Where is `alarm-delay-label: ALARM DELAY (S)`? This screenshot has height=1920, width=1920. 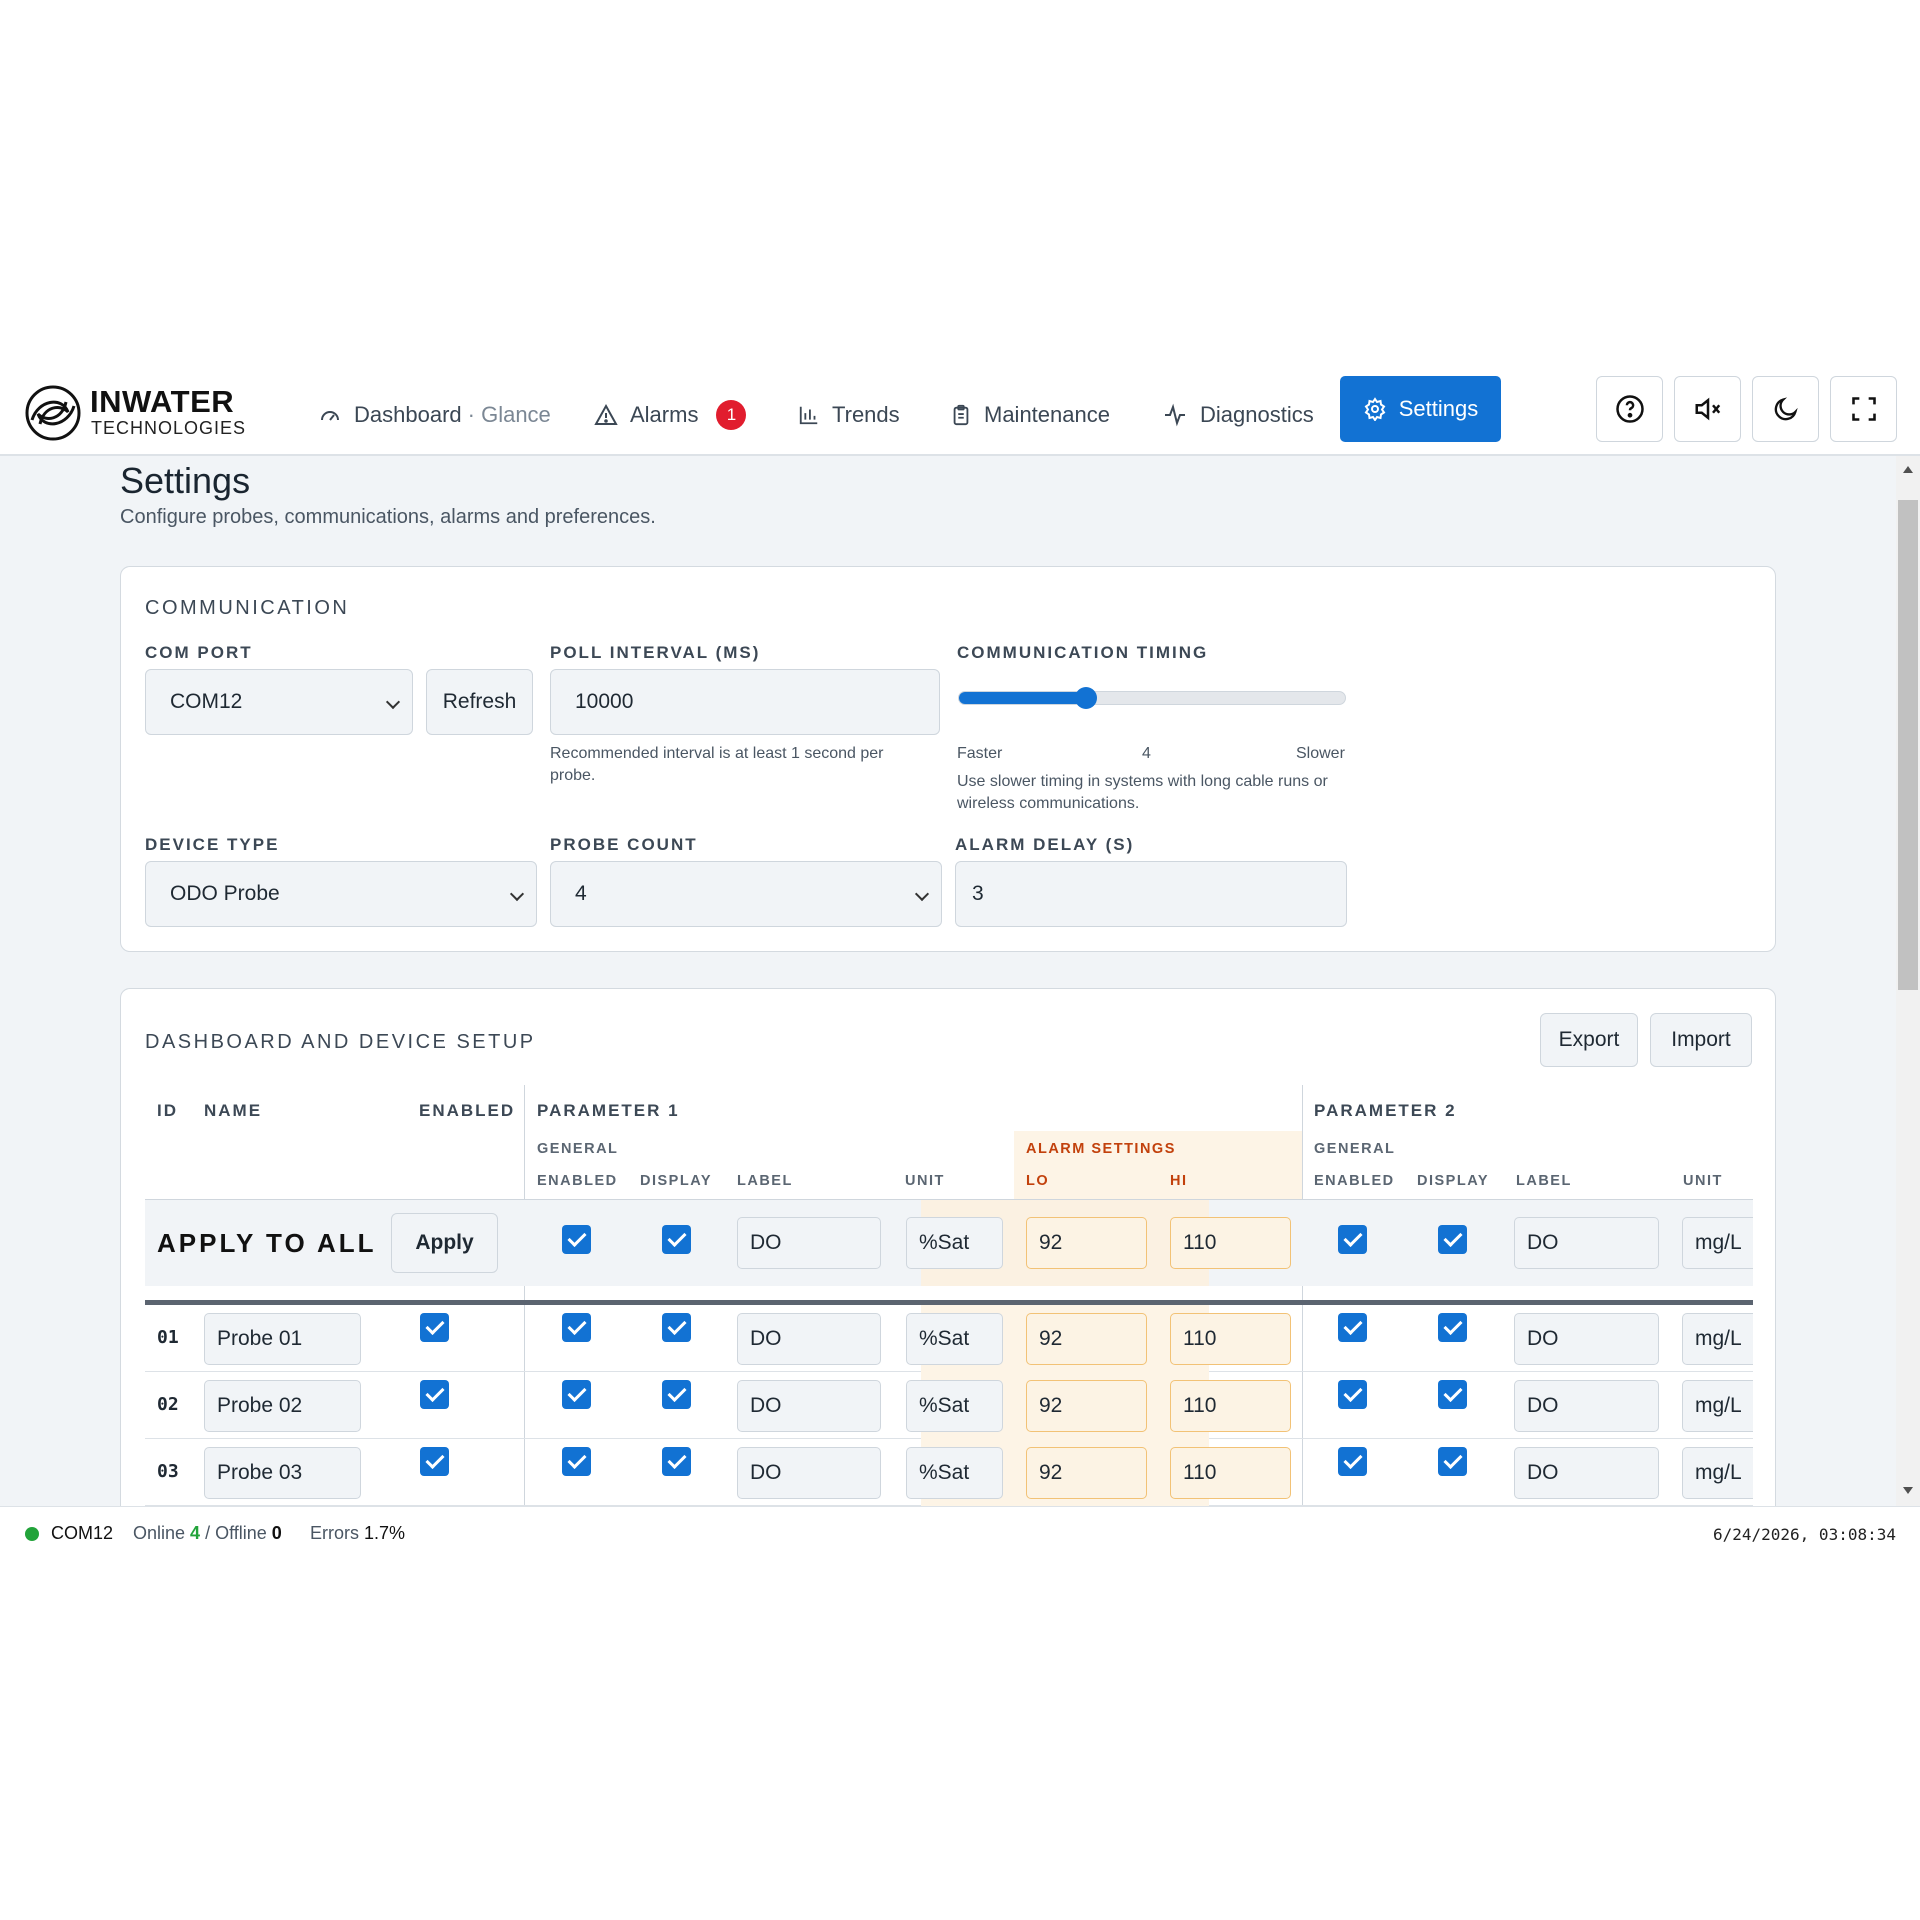 alarm-delay-label: ALARM DELAY (S) is located at coordinates (1045, 844).